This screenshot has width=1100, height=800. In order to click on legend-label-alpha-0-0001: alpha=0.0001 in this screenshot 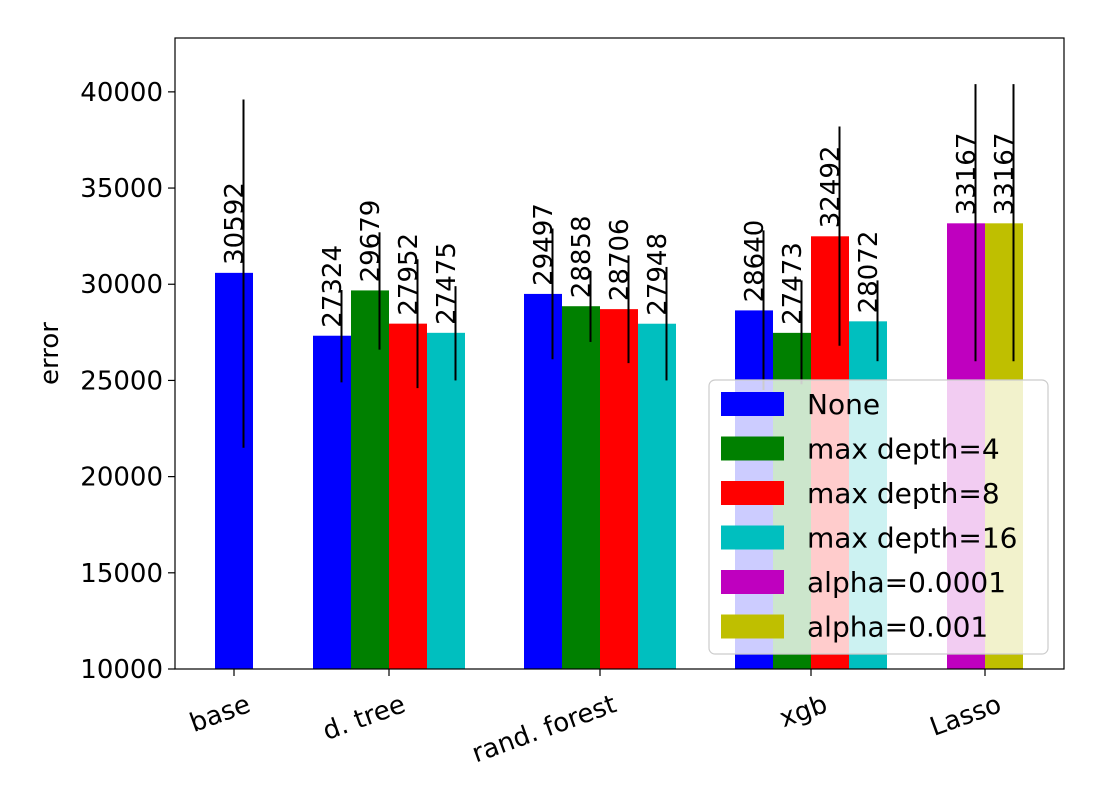, I will do `click(906, 582)`.